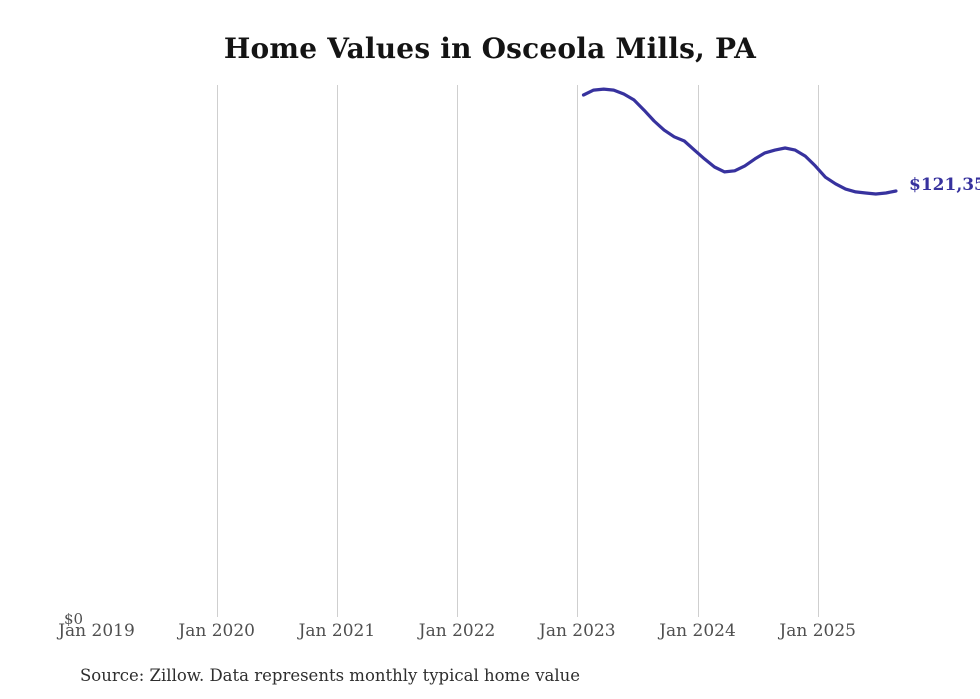 The image size is (980, 699). Describe the element at coordinates (944, 185) in the screenshot. I see `latest-value-annotation: $121,35` at that location.